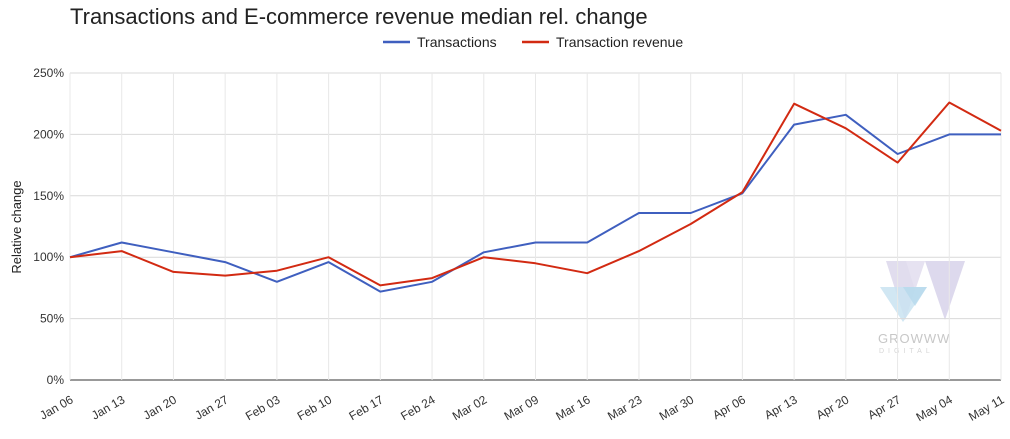  What do you see at coordinates (934, 408) in the screenshot?
I see `x-tick-label: May 04` at bounding box center [934, 408].